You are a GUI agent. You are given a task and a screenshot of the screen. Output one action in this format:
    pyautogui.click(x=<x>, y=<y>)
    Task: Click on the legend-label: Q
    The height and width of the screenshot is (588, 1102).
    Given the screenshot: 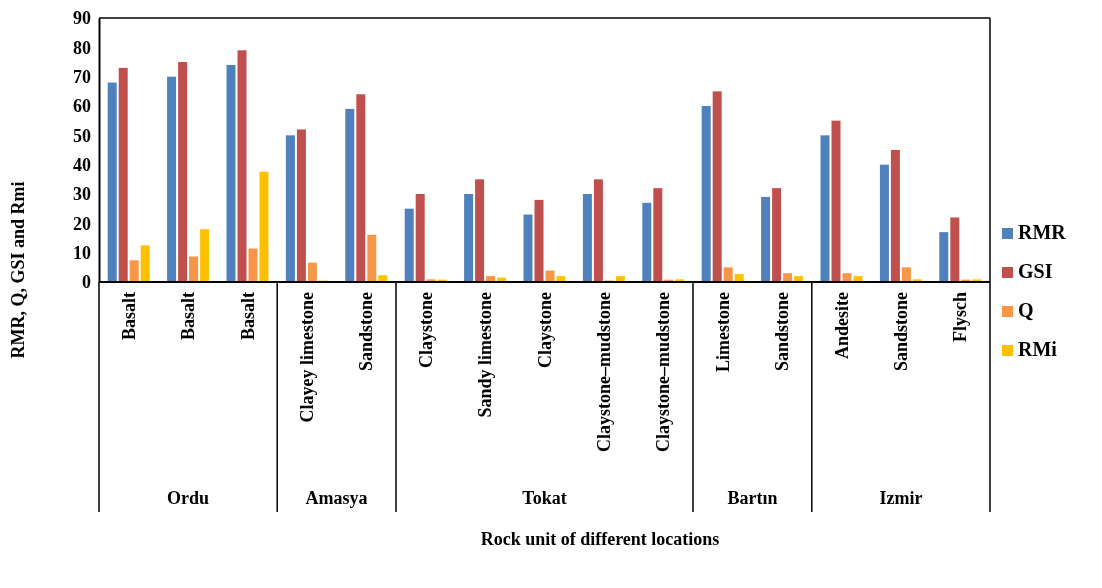 What is the action you would take?
    pyautogui.click(x=1026, y=310)
    